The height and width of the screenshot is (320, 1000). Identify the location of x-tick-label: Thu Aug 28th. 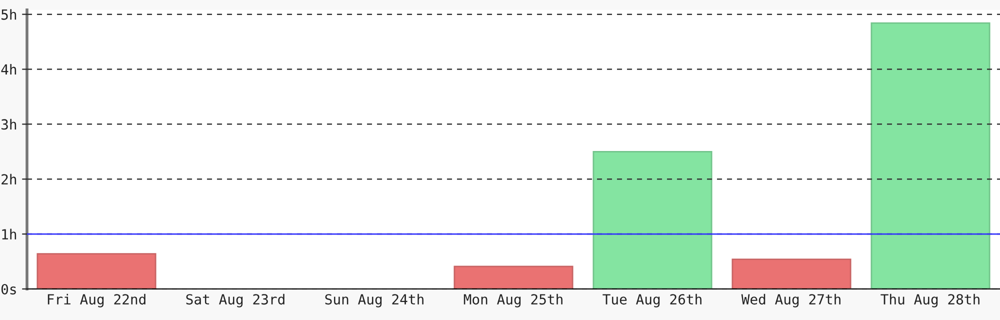
(930, 301).